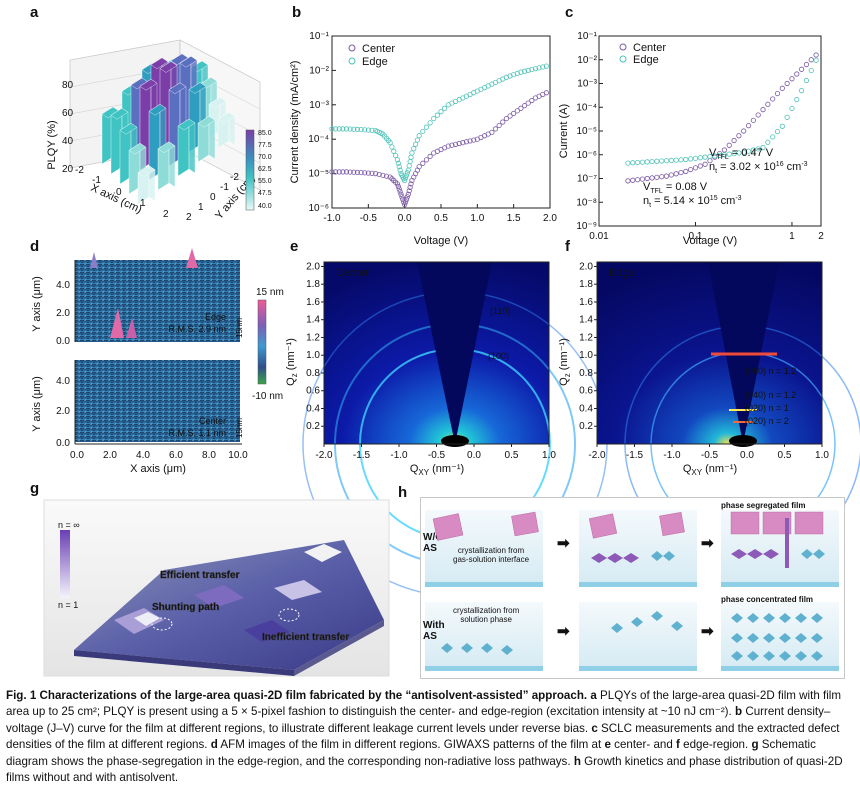 Image resolution: width=860 pixels, height=798 pixels. Describe the element at coordinates (500, 311) in the screenshot. I see `giwaxs-center-peak-110: (110)` at that location.